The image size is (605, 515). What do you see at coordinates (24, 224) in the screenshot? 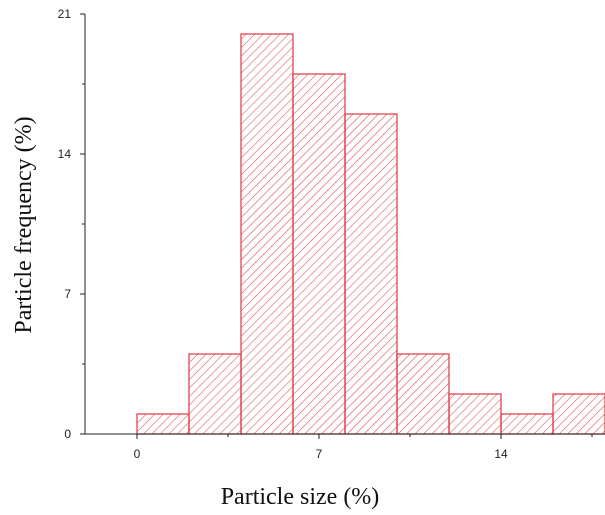
I see `y-axis-title: Particle frequency (%)` at bounding box center [24, 224].